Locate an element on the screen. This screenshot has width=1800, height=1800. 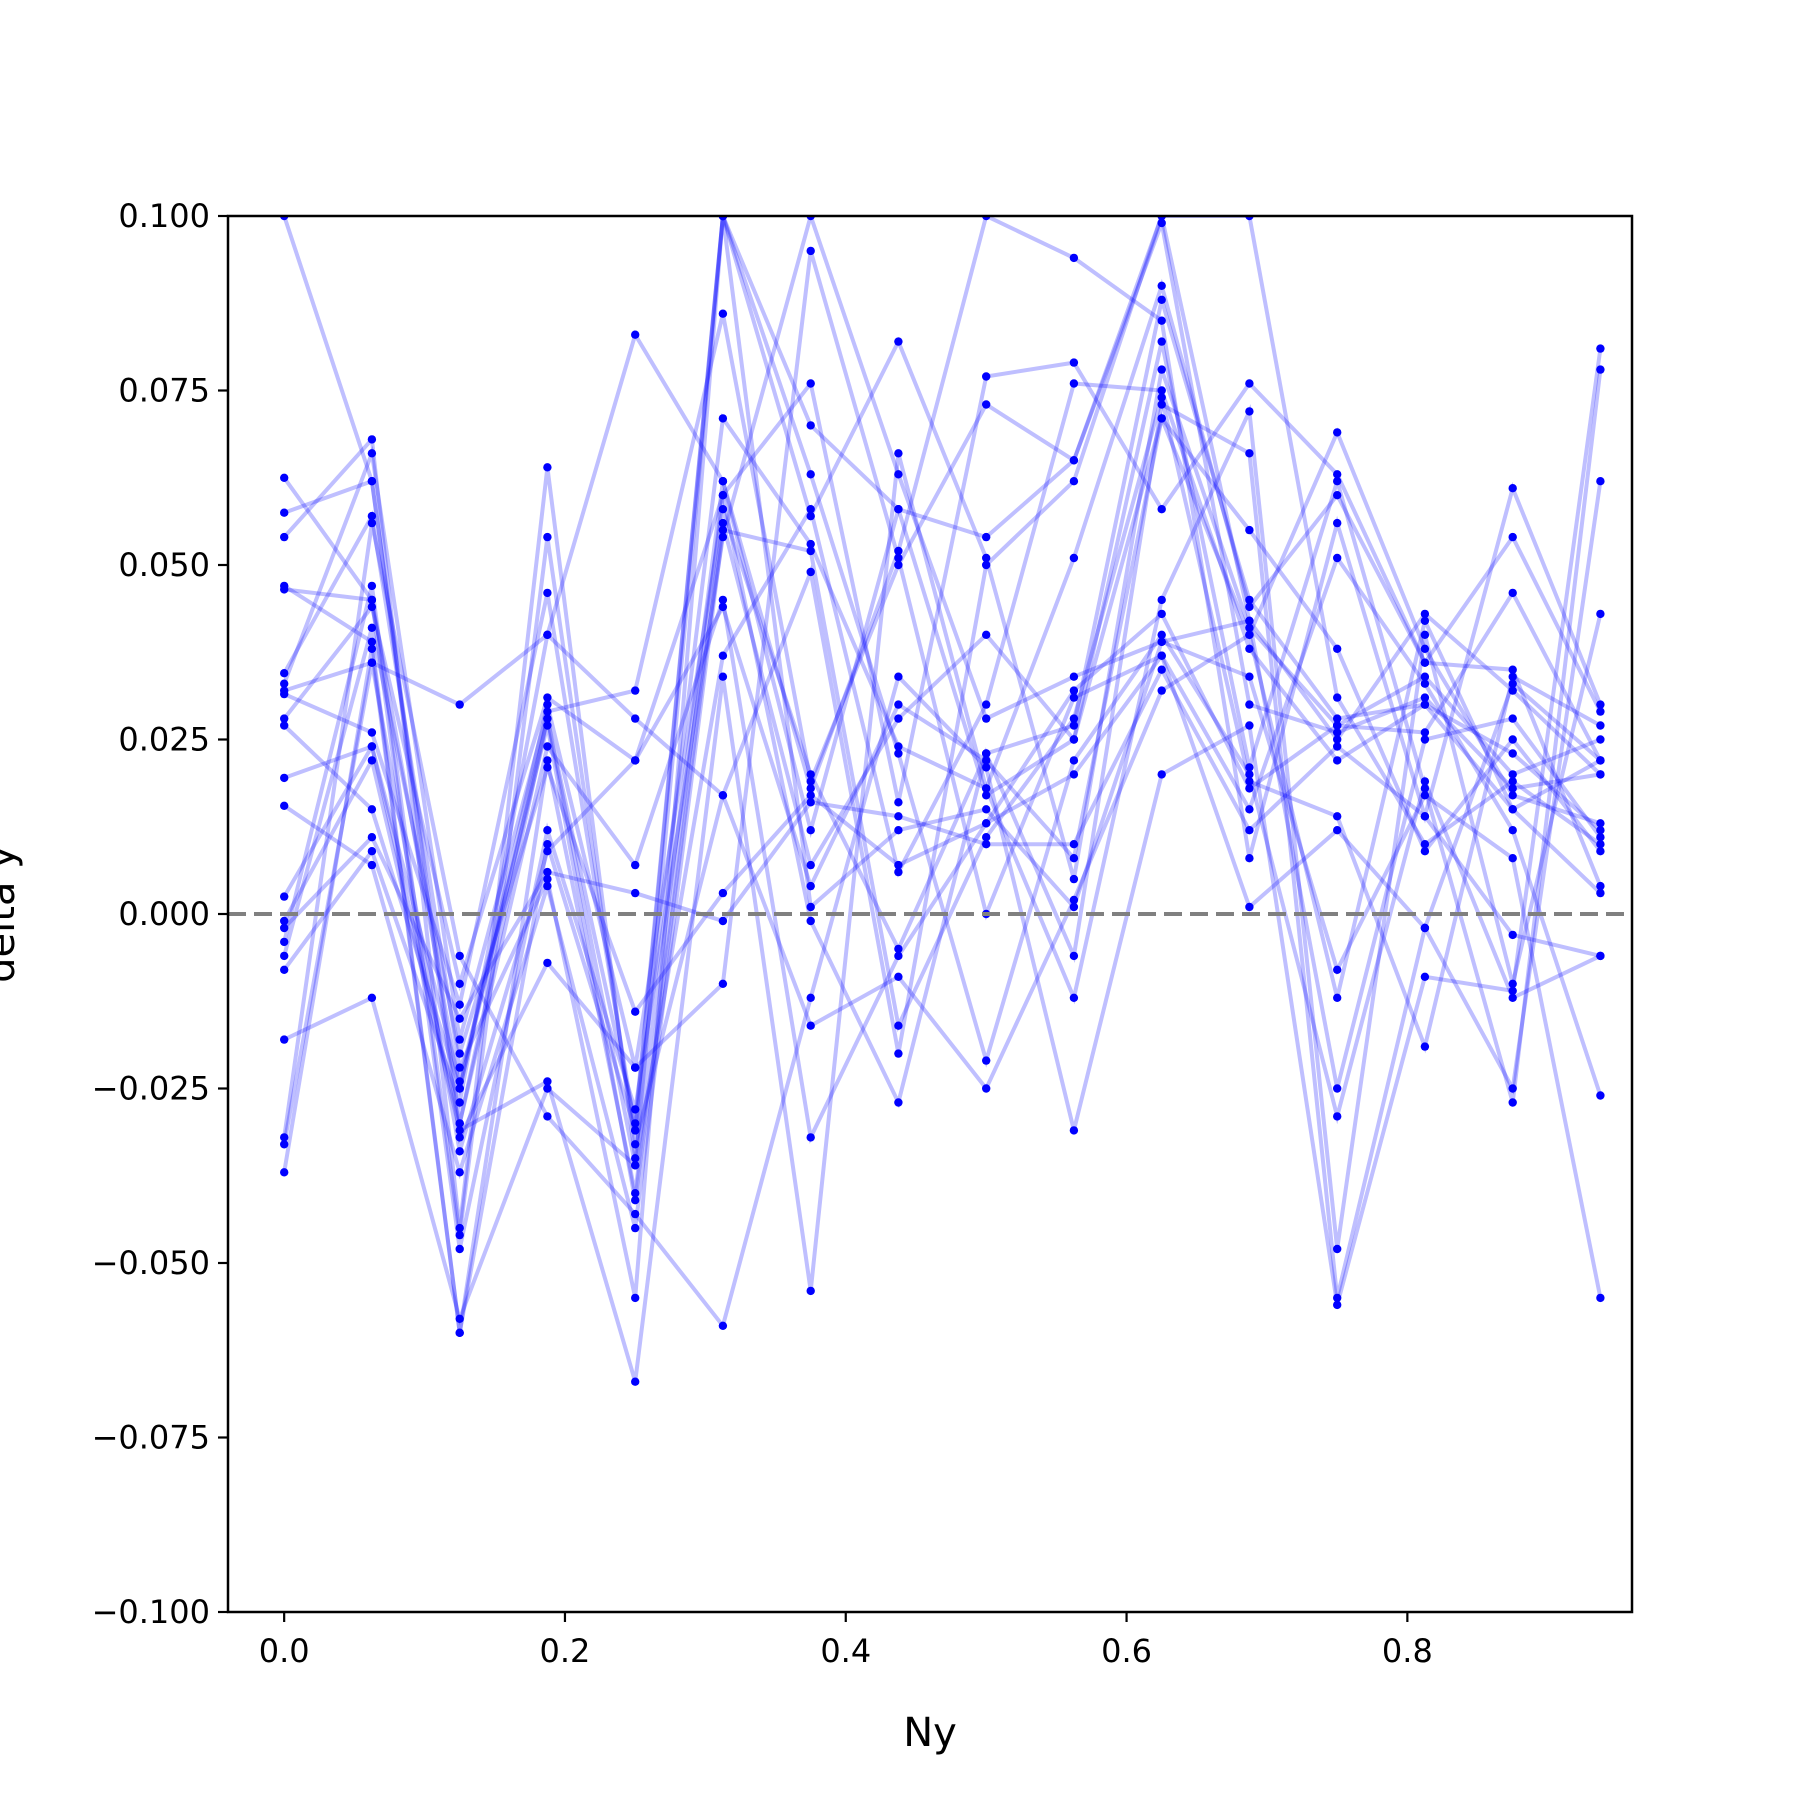
y-tick-label: −0.050 is located at coordinates (151, 1263).